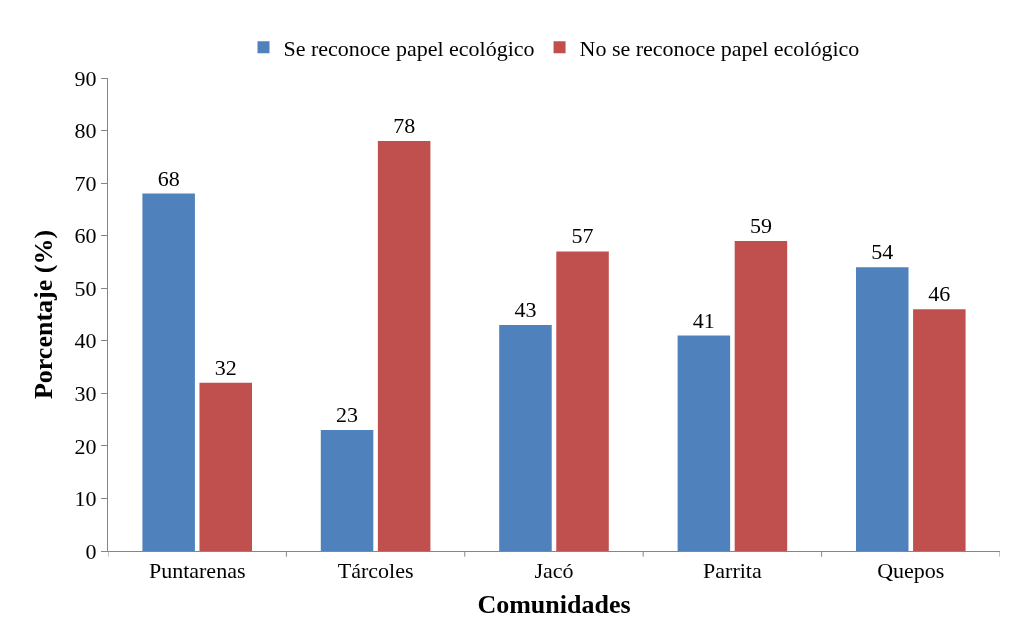 The image size is (1014, 630). What do you see at coordinates (582, 236) in the screenshot?
I see `data-label: 57` at bounding box center [582, 236].